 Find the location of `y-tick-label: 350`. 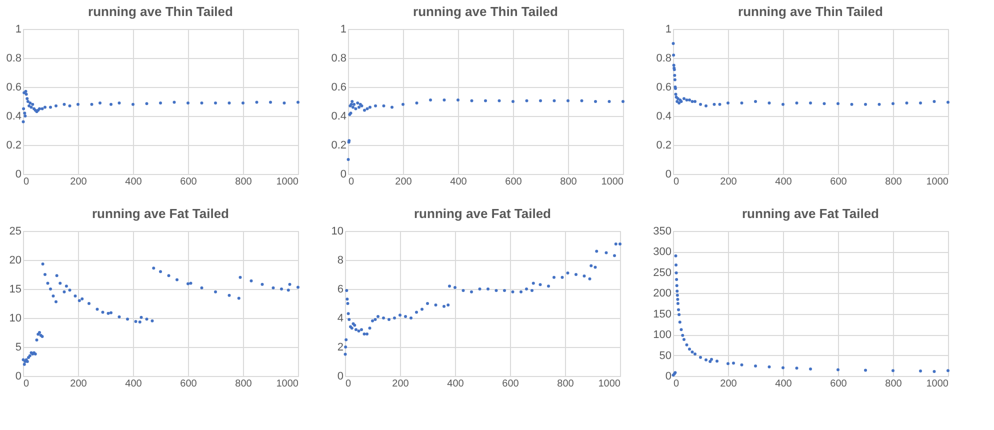

y-tick-label: 350 is located at coordinates (662, 232).